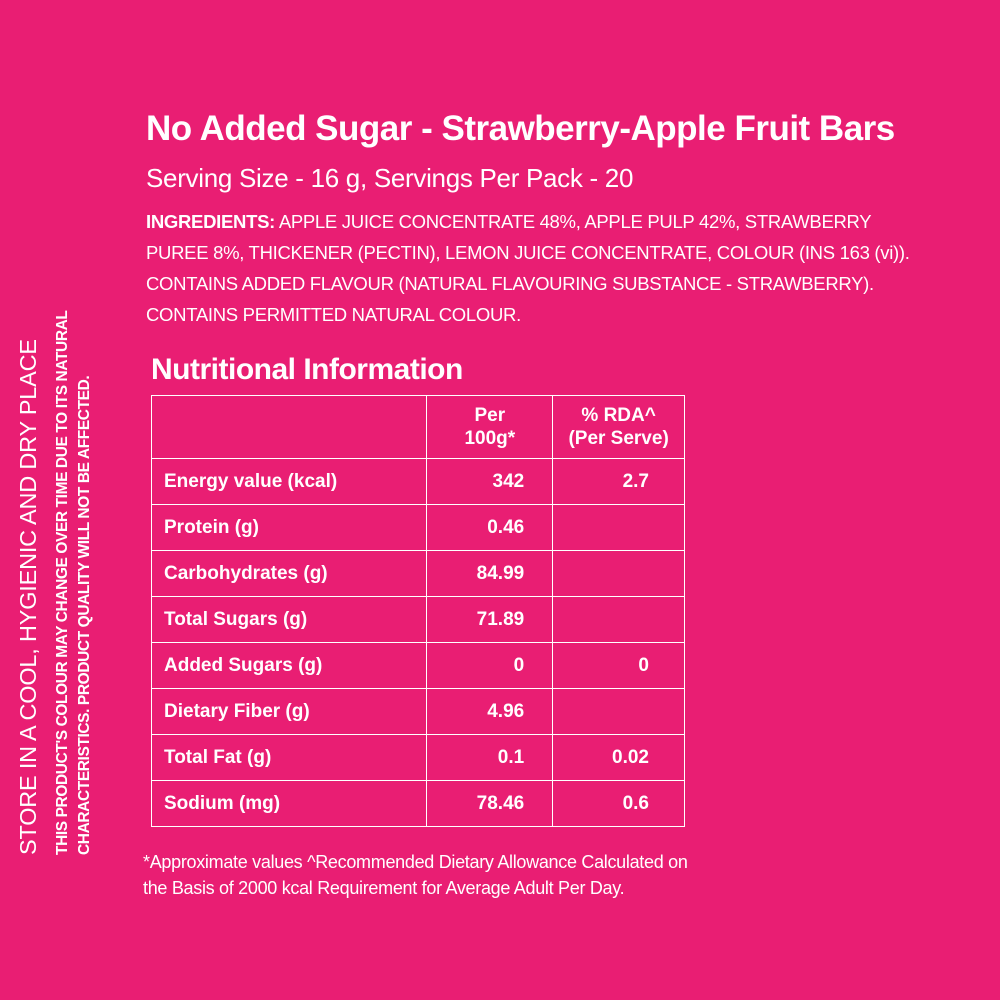  Describe the element at coordinates (490, 415) in the screenshot. I see `header-per-line-1: Per` at that location.